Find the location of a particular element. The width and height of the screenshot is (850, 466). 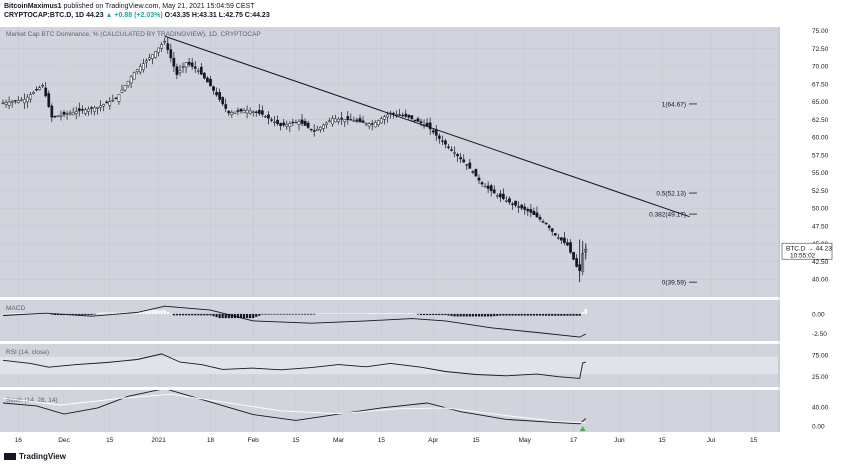

price-tag-box is located at coordinates (807, 251).